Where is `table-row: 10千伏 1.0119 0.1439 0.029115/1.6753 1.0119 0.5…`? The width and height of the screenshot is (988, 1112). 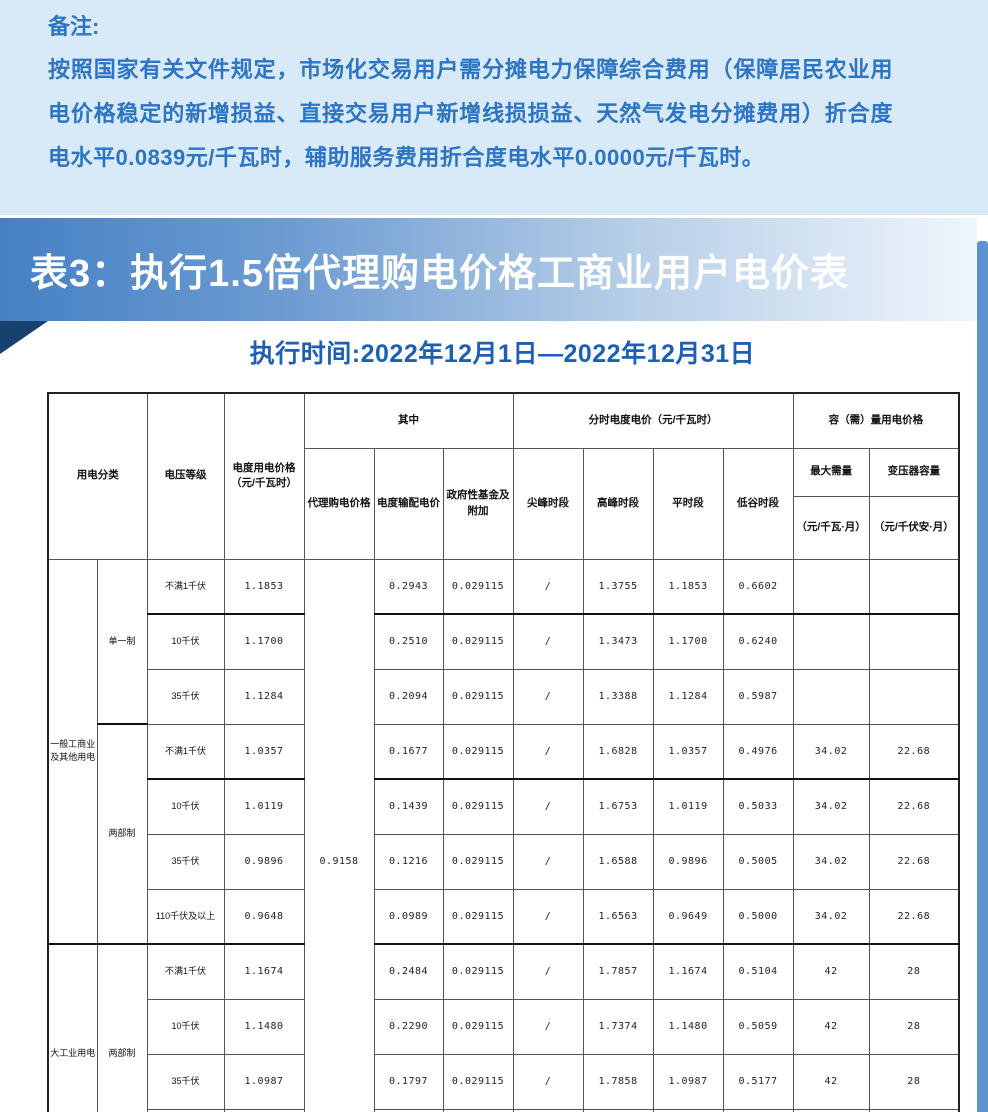 table-row: 10千伏 1.0119 0.1439 0.029115/1.6753 1.0119 0.5… is located at coordinates (504, 806).